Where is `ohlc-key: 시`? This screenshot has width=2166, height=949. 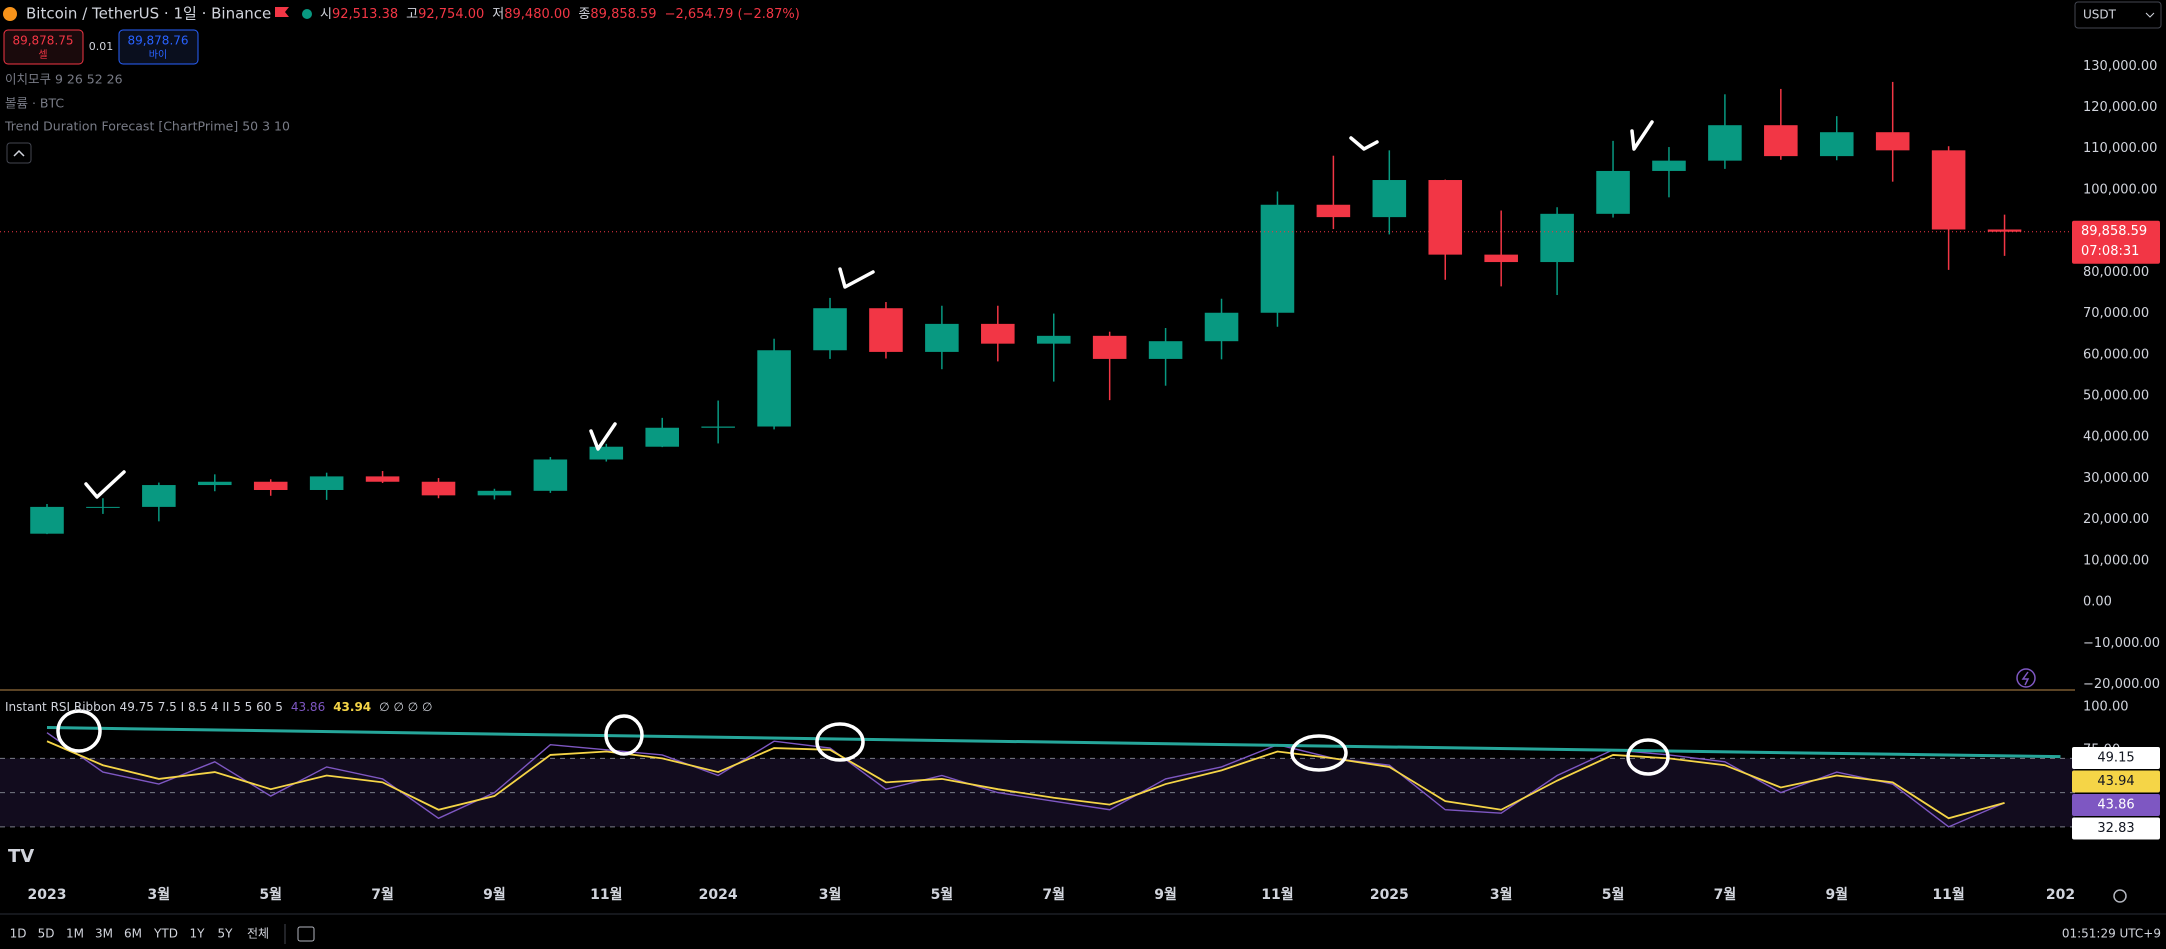
ohlc-key: 시 is located at coordinates (326, 14).